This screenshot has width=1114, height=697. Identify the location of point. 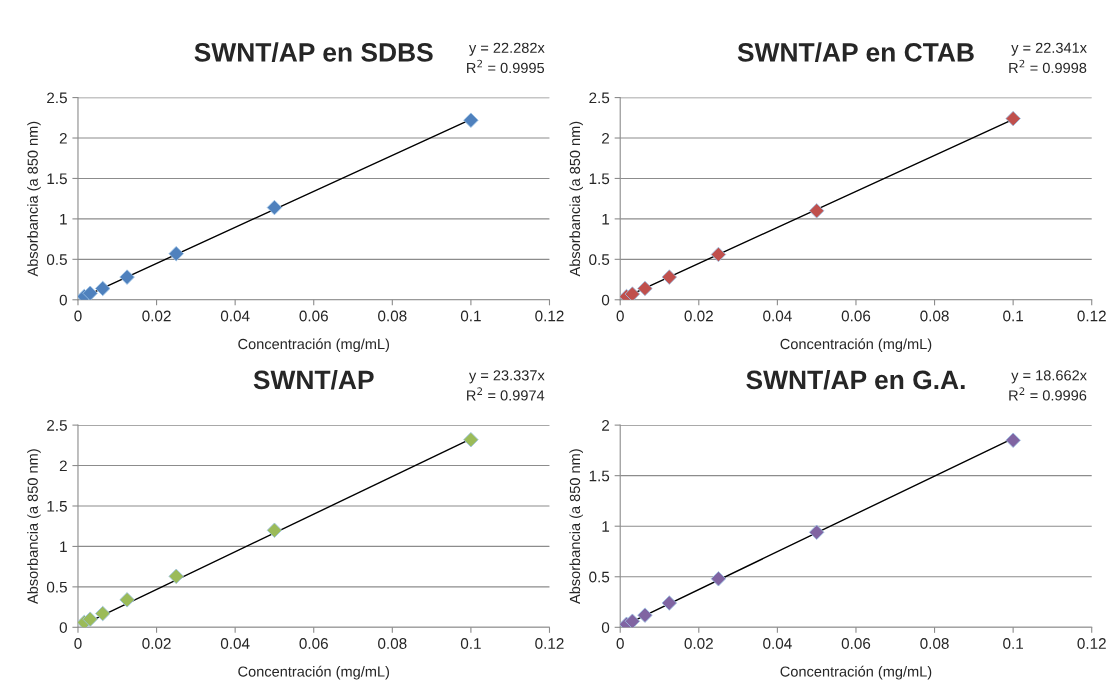
(103, 613).